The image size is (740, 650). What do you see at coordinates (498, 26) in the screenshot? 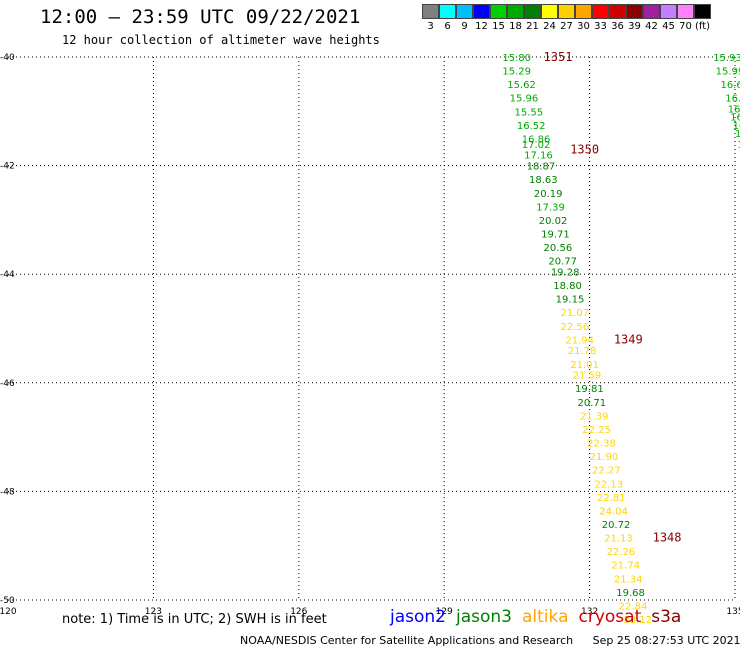
I see `legend-label: 15` at bounding box center [498, 26].